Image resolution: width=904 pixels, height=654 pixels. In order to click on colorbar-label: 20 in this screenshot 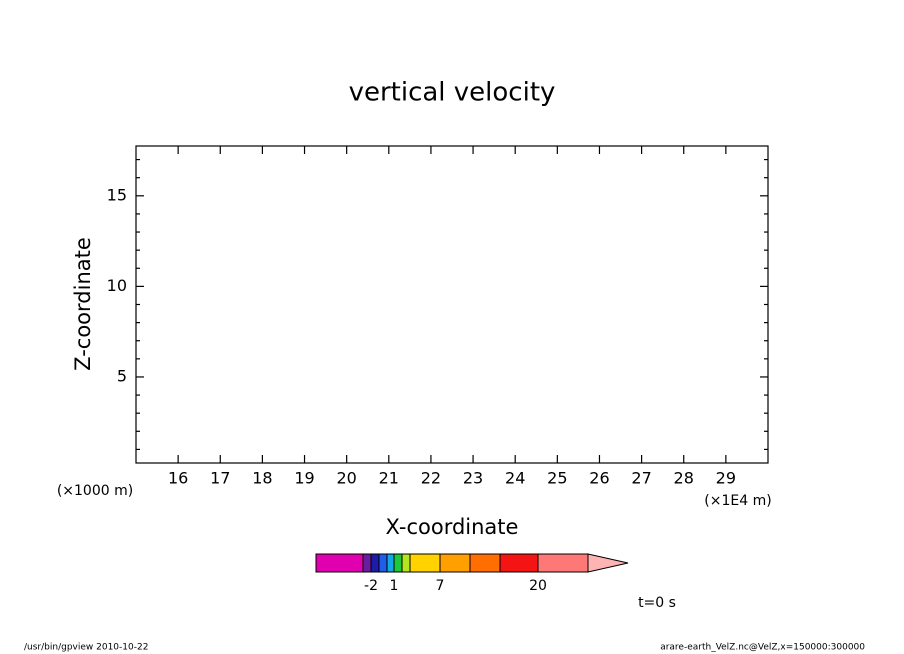, I will do `click(538, 586)`.